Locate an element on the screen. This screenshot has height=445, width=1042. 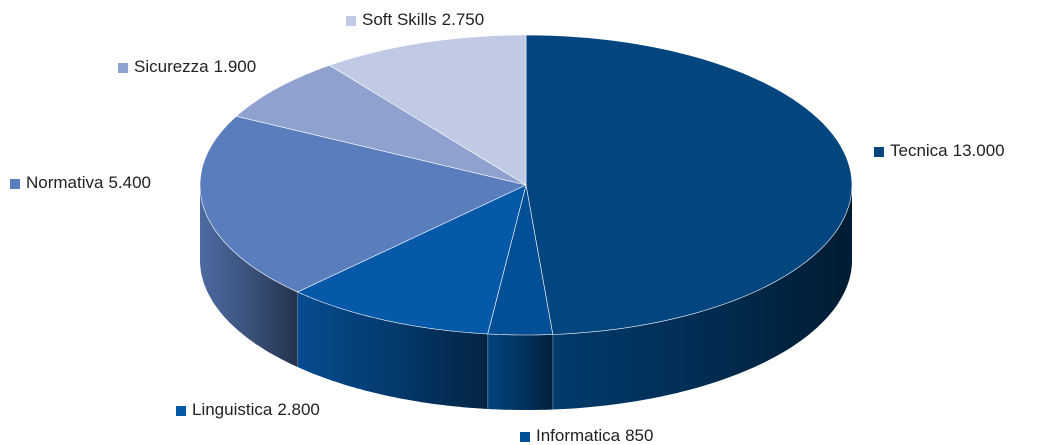
slice-label: Informatica 850 is located at coordinates (594, 435).